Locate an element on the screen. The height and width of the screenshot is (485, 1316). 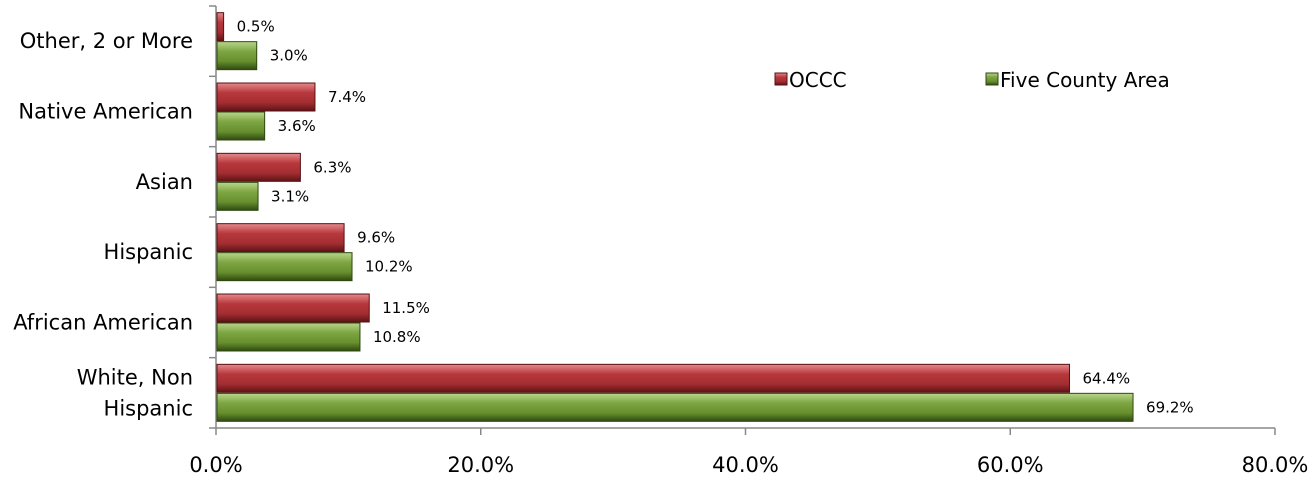
x-tick-label: 80.0% is located at coordinates (1275, 465).